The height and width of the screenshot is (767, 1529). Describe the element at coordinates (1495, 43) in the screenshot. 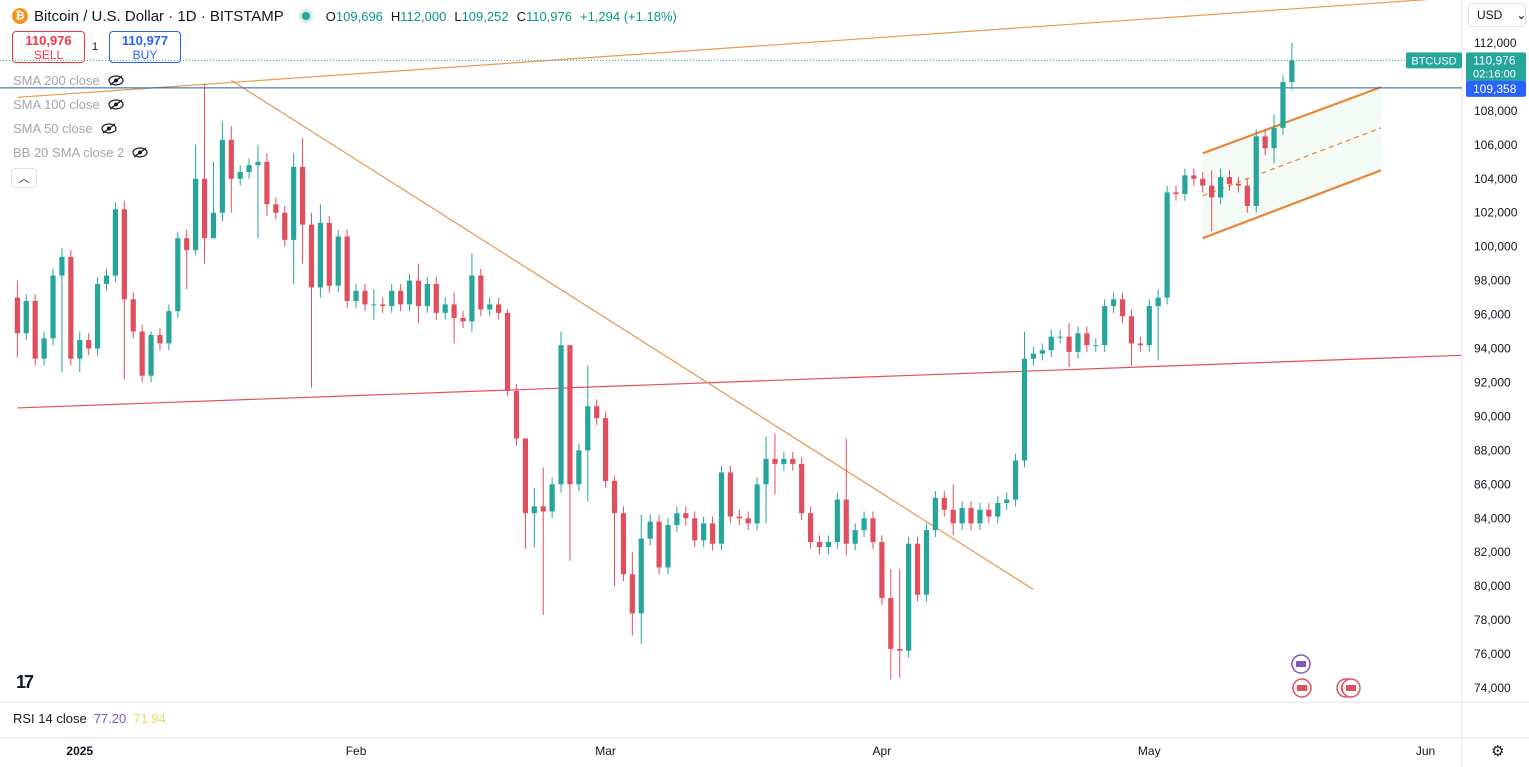

I see `price-tick-label: 112,000` at that location.